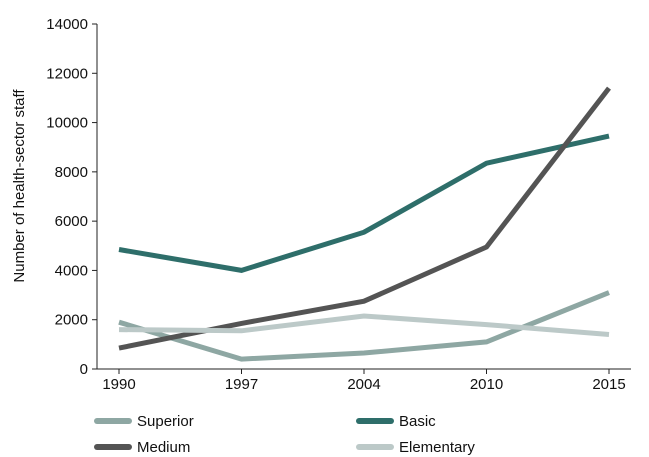 The width and height of the screenshot is (649, 457). I want to click on x-tick-label: 1997, so click(241, 384).